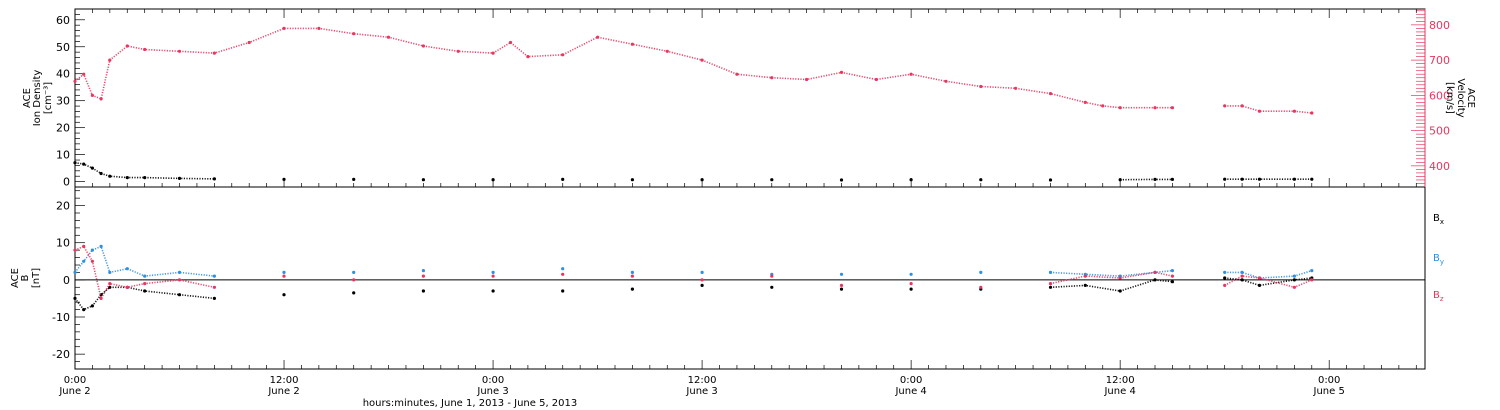 The height and width of the screenshot is (410, 1500). I want to click on top-ylabel-line2: Ion Density, so click(37, 98).